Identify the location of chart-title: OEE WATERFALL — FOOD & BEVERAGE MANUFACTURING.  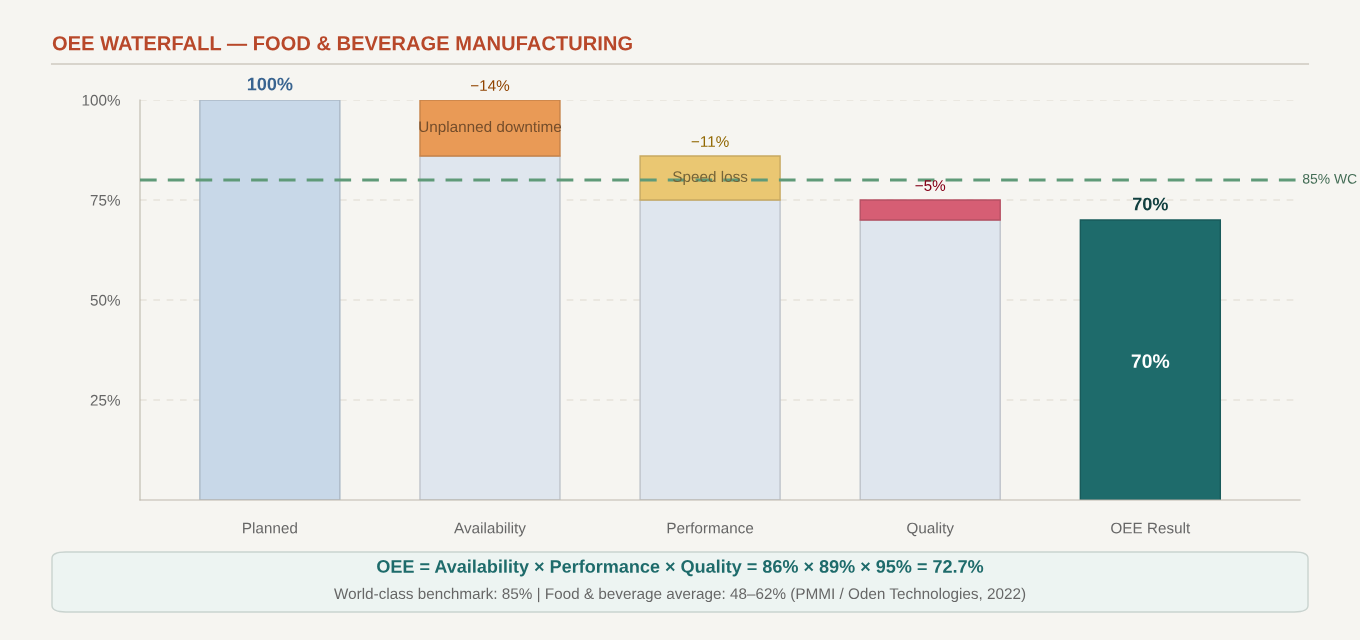
(342, 43).